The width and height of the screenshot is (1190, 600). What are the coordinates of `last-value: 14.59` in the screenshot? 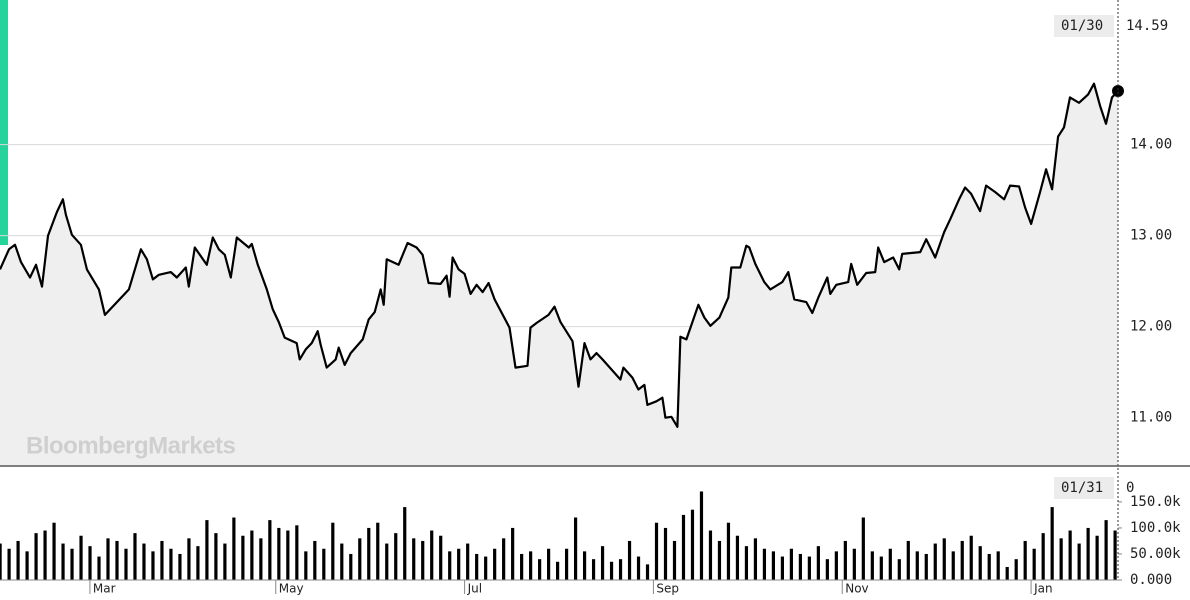 It's located at (1147, 26).